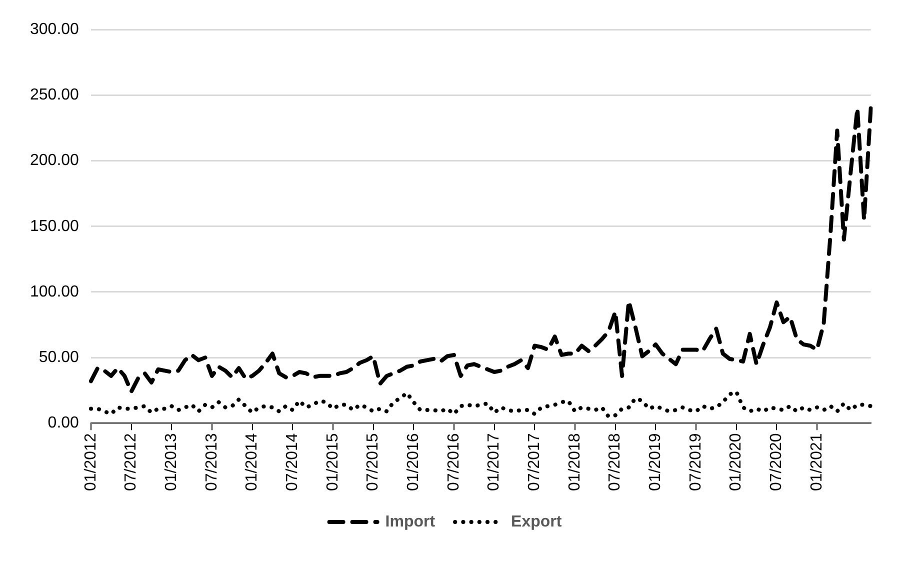 Image resolution: width=905 pixels, height=562 pixels. Describe the element at coordinates (211, 462) in the screenshot. I see `x-tick-label: 07/2013` at that location.